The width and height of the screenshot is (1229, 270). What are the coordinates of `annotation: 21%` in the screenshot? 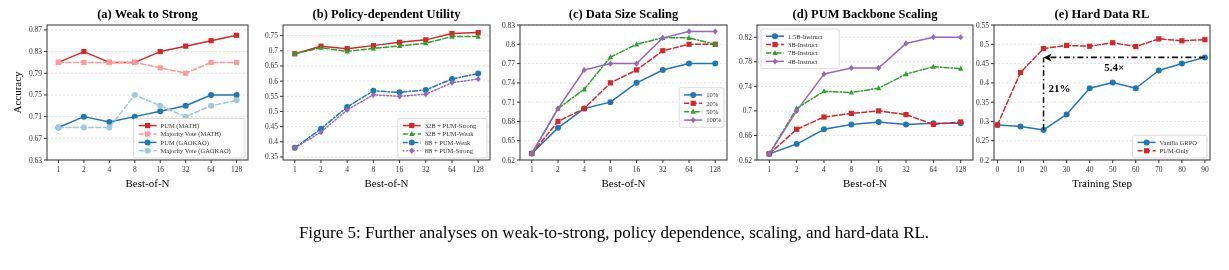 It's located at (1059, 87).